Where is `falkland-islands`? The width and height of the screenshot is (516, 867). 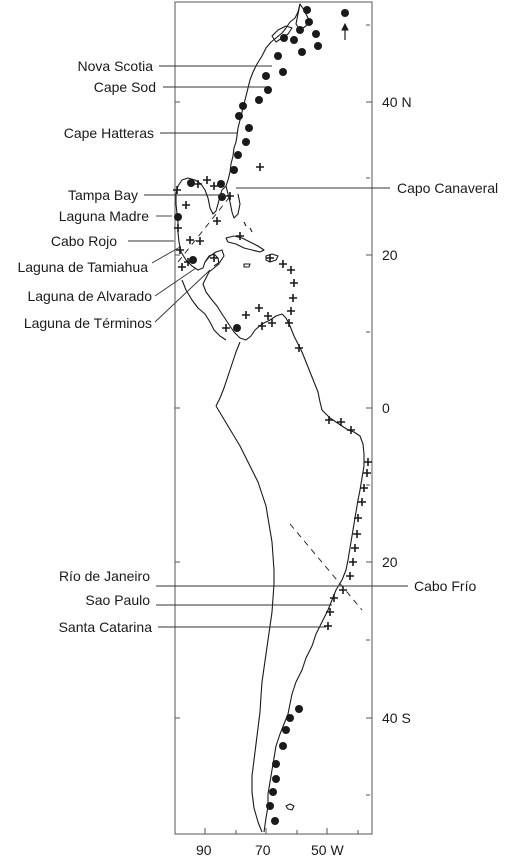 falkland-islands is located at coordinates (290, 807).